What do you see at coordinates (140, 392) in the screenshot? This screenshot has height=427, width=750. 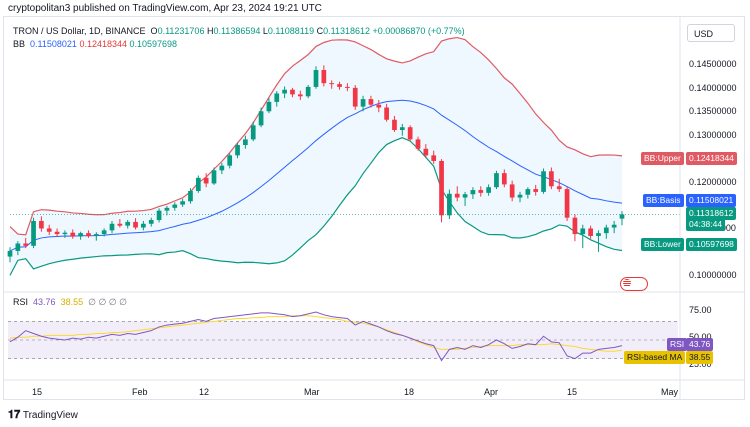 I see `time-tick: Feb` at bounding box center [140, 392].